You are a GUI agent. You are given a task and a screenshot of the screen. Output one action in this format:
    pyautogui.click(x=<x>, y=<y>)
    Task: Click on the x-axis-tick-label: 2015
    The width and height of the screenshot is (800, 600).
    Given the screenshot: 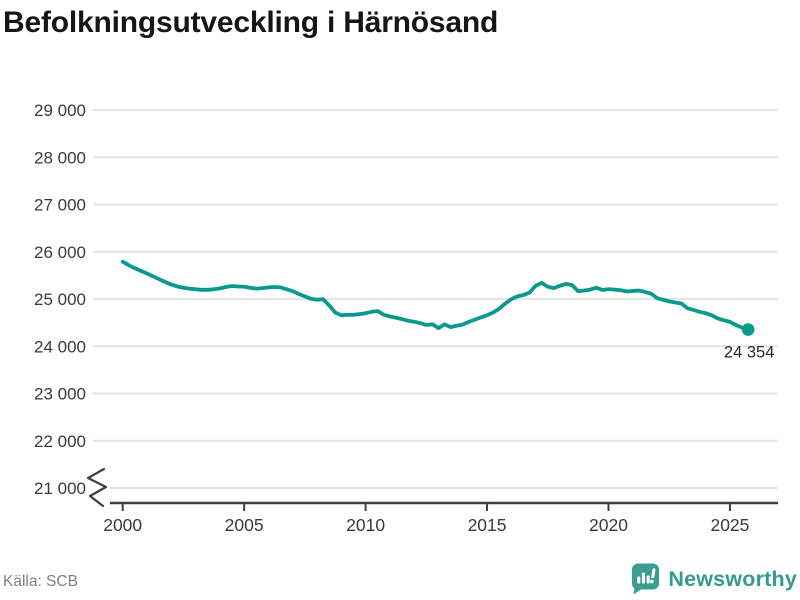 What is the action you would take?
    pyautogui.click(x=487, y=525)
    